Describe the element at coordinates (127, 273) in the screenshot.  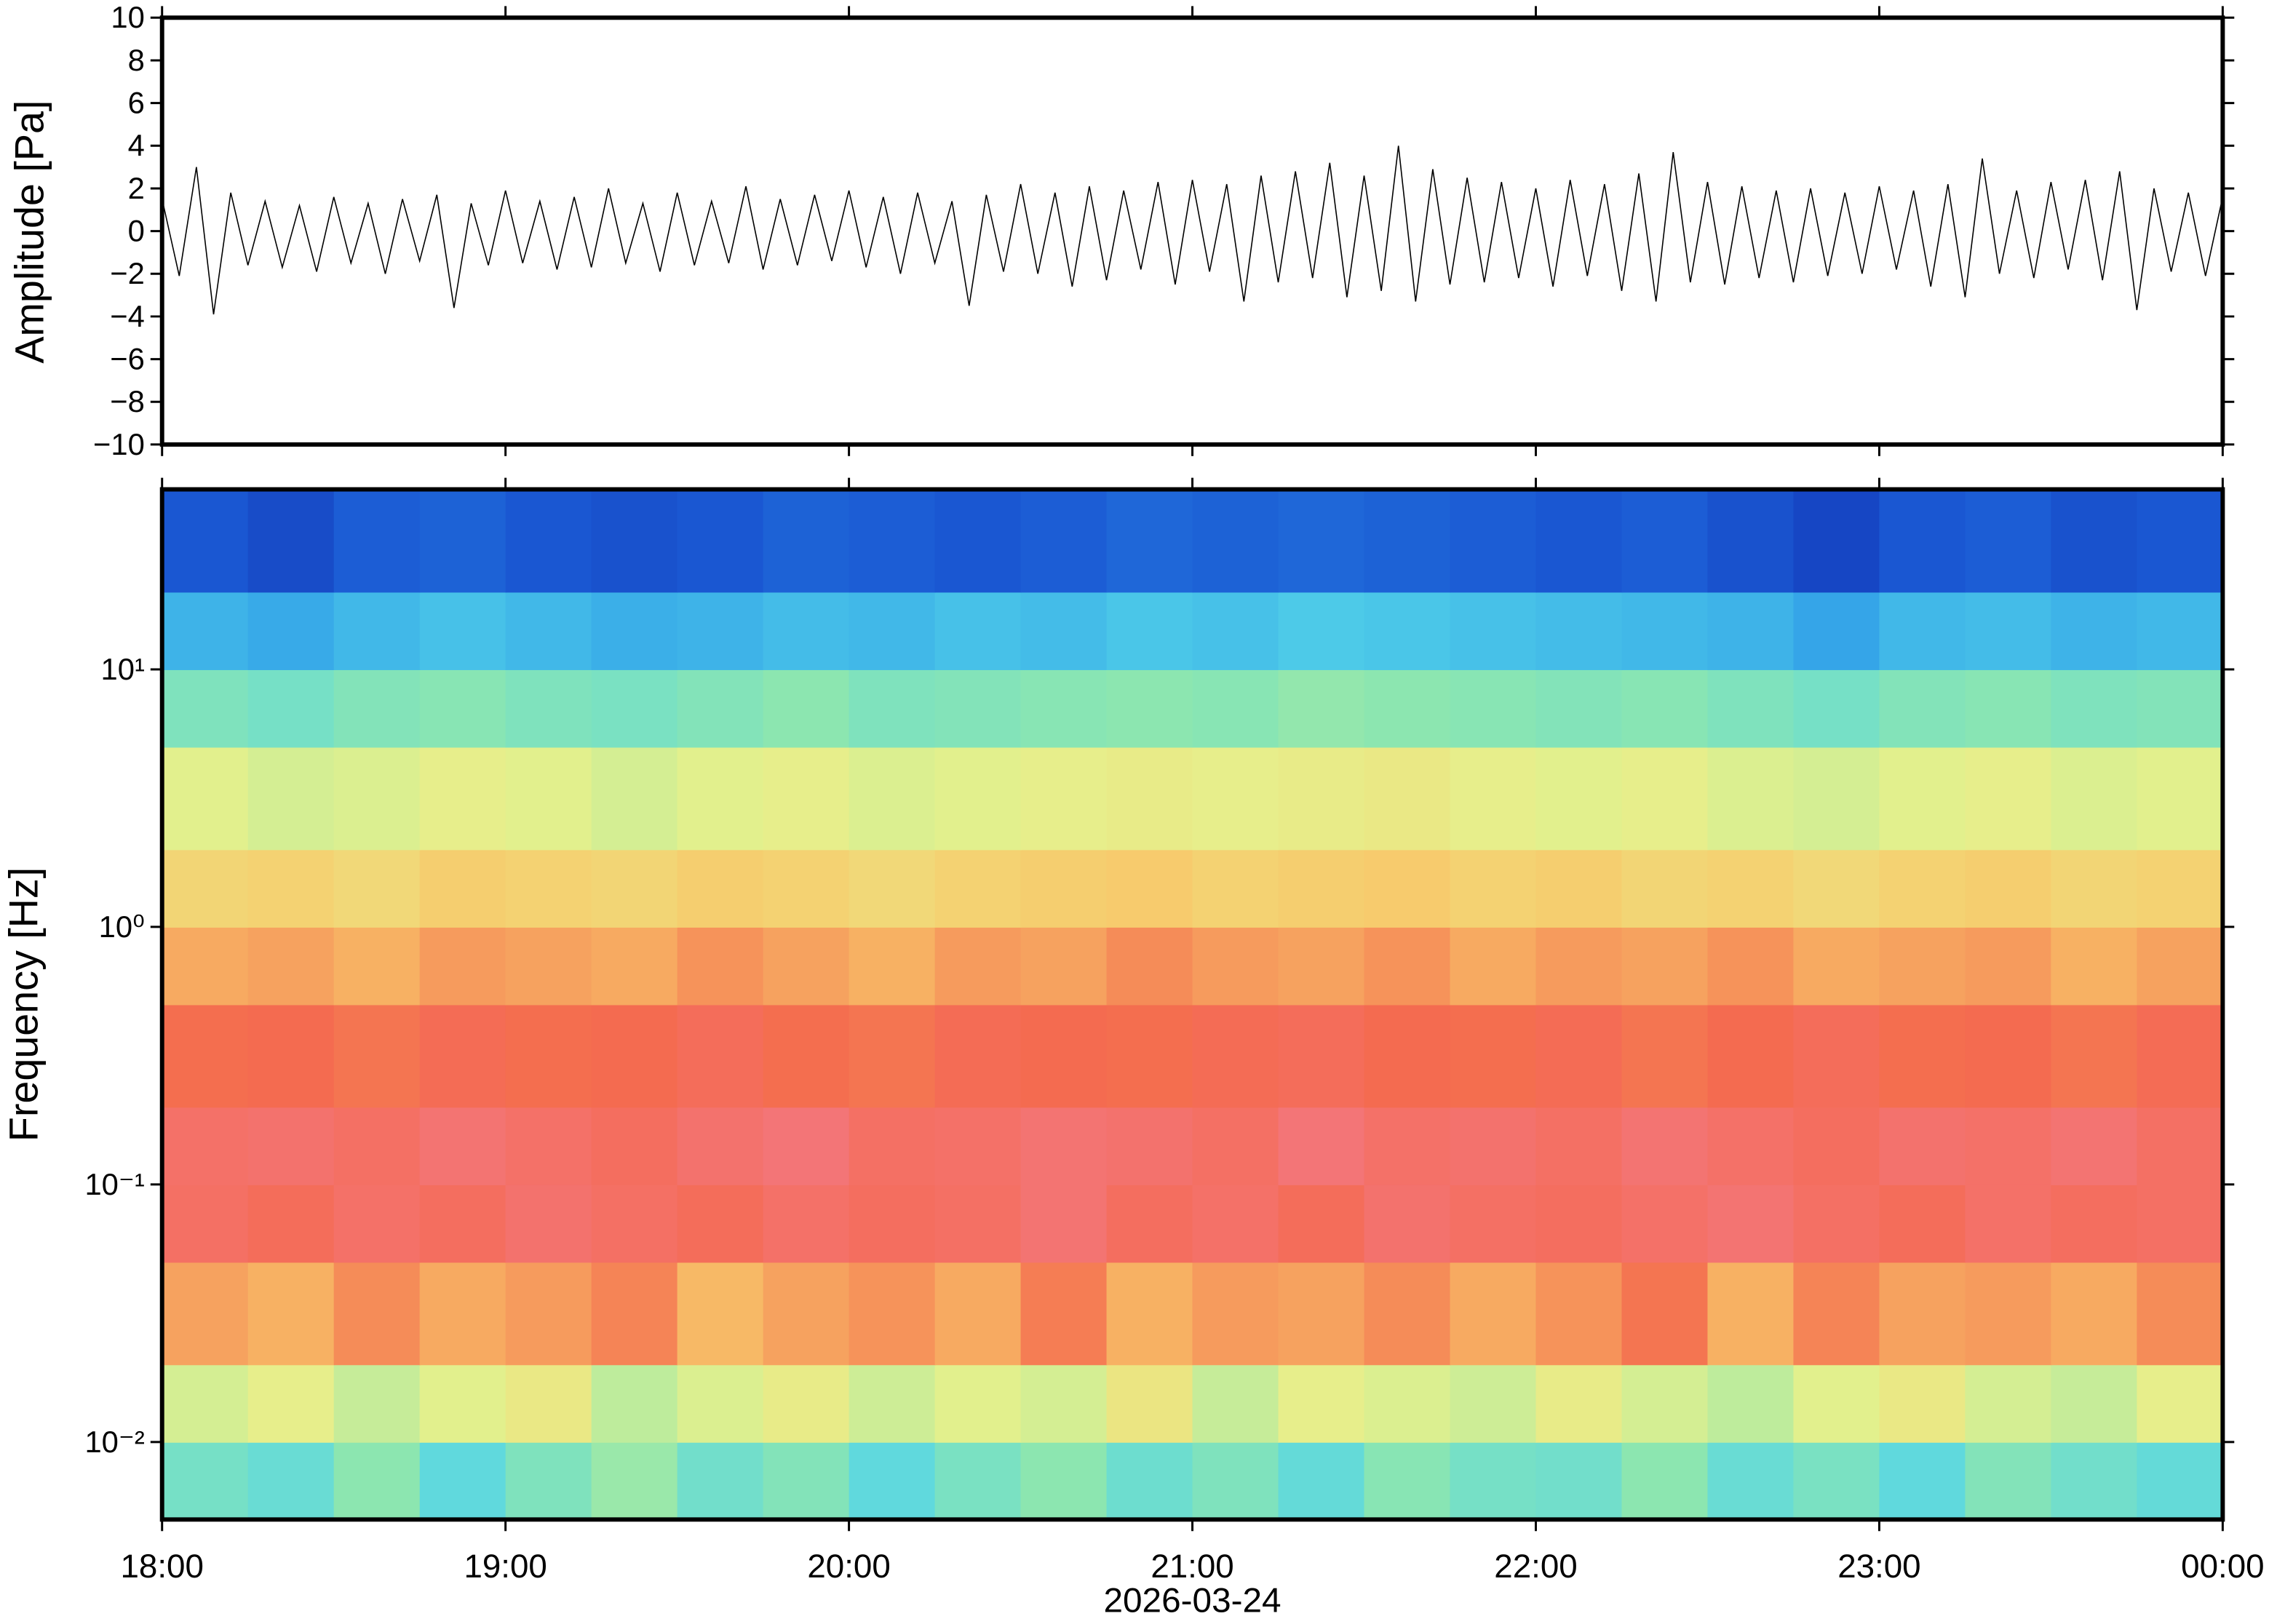
I see `y-tick-label: −2` at that location.